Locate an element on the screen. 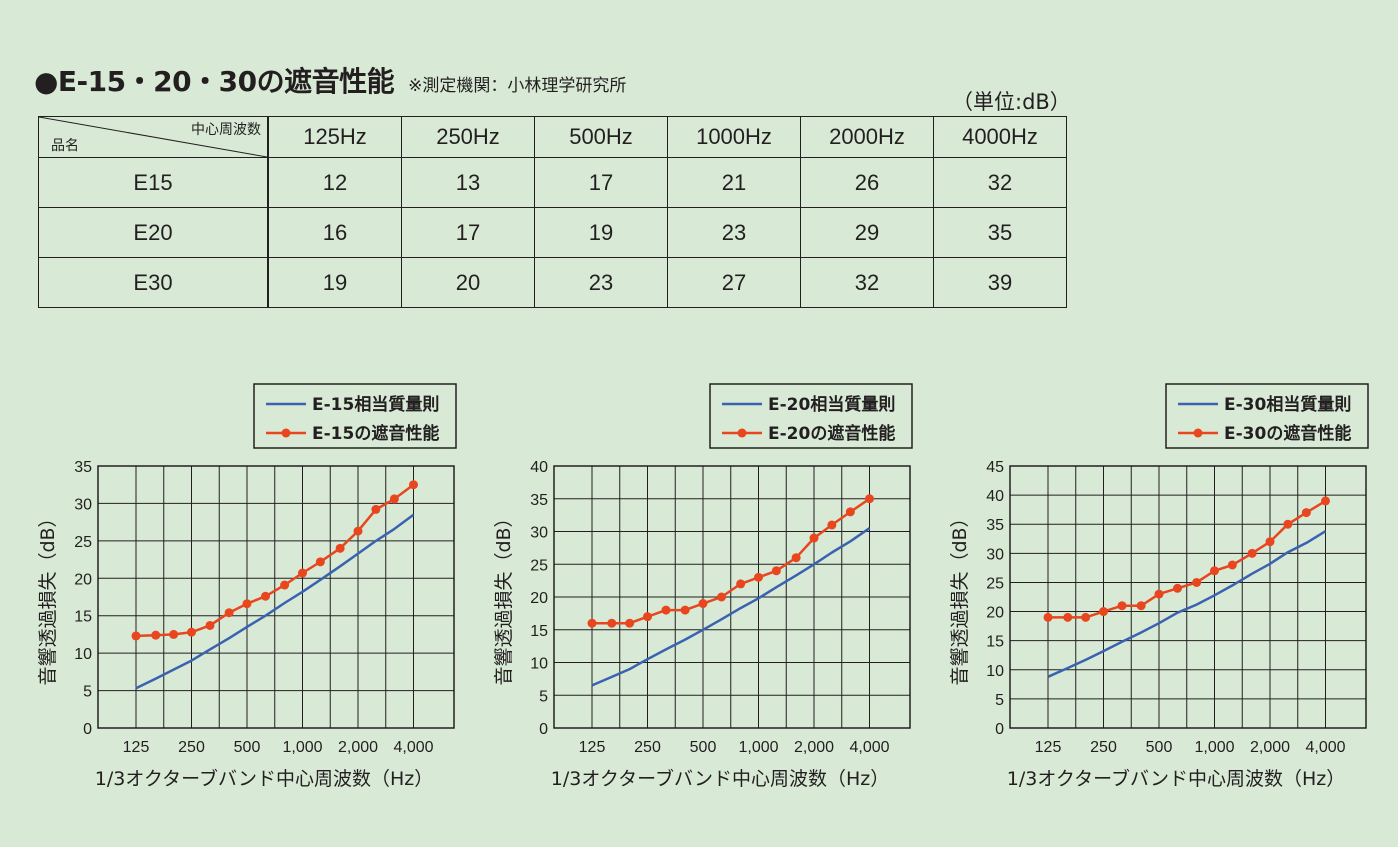 The height and width of the screenshot is (847, 1398). plot-frame is located at coordinates (1188, 597).